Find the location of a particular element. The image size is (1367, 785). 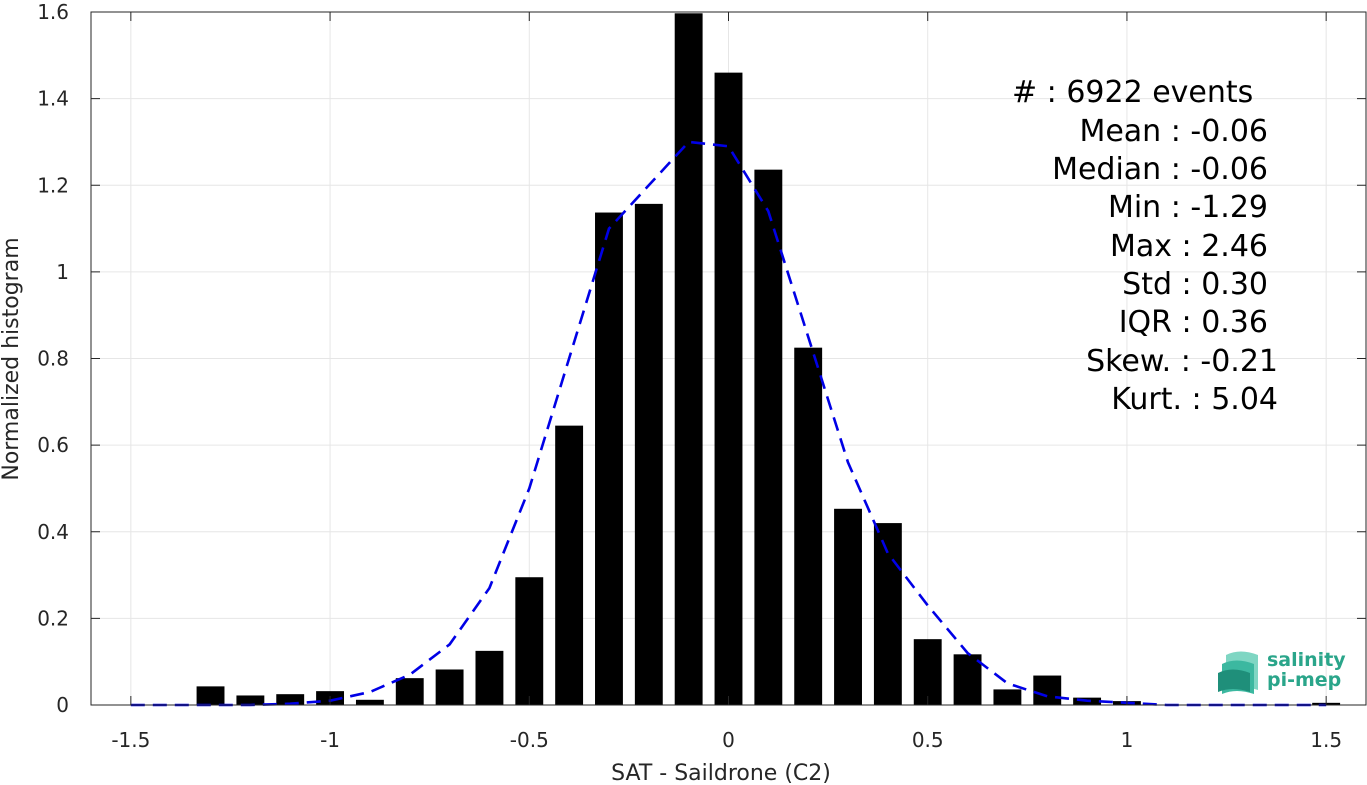

y-tick-labels: 0 0.2 0.4 0.6 0.8 1 1.2 1.4 1.6 is located at coordinates (53, 358).